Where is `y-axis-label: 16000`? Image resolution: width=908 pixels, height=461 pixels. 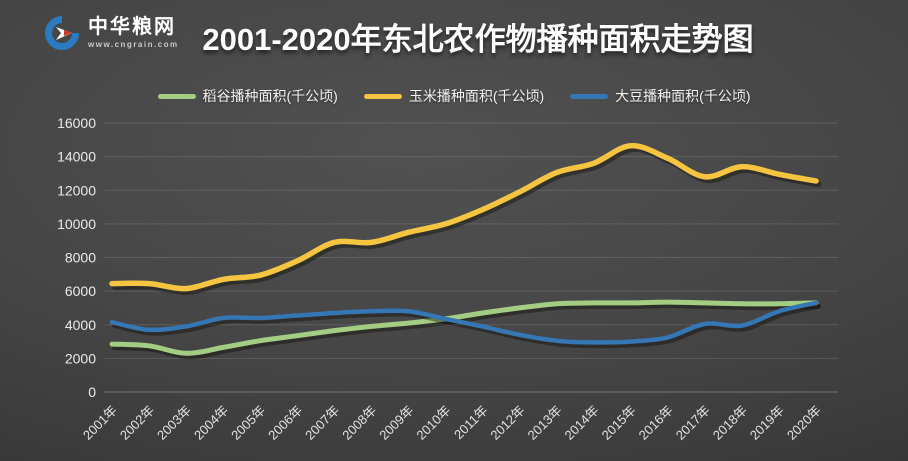 y-axis-label: 16000 is located at coordinates (76, 123).